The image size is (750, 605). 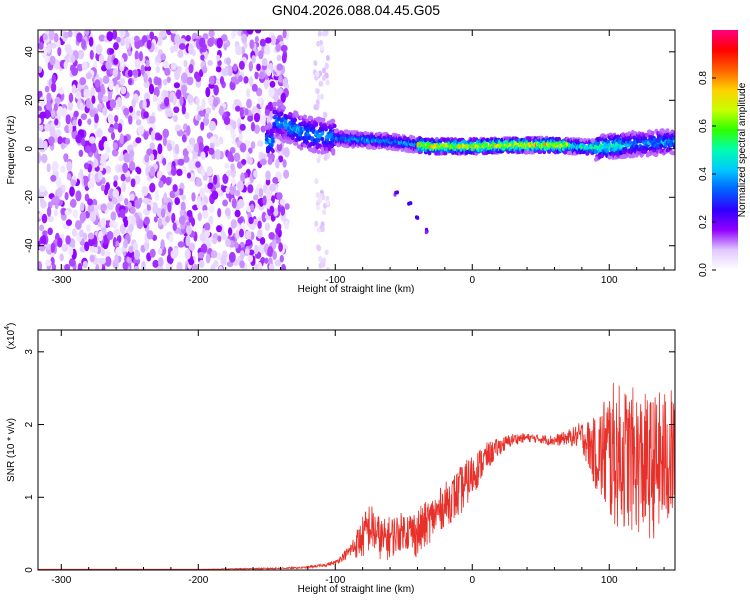 I want to click on snr-multiplier-exponent: 4, so click(x=7, y=328).